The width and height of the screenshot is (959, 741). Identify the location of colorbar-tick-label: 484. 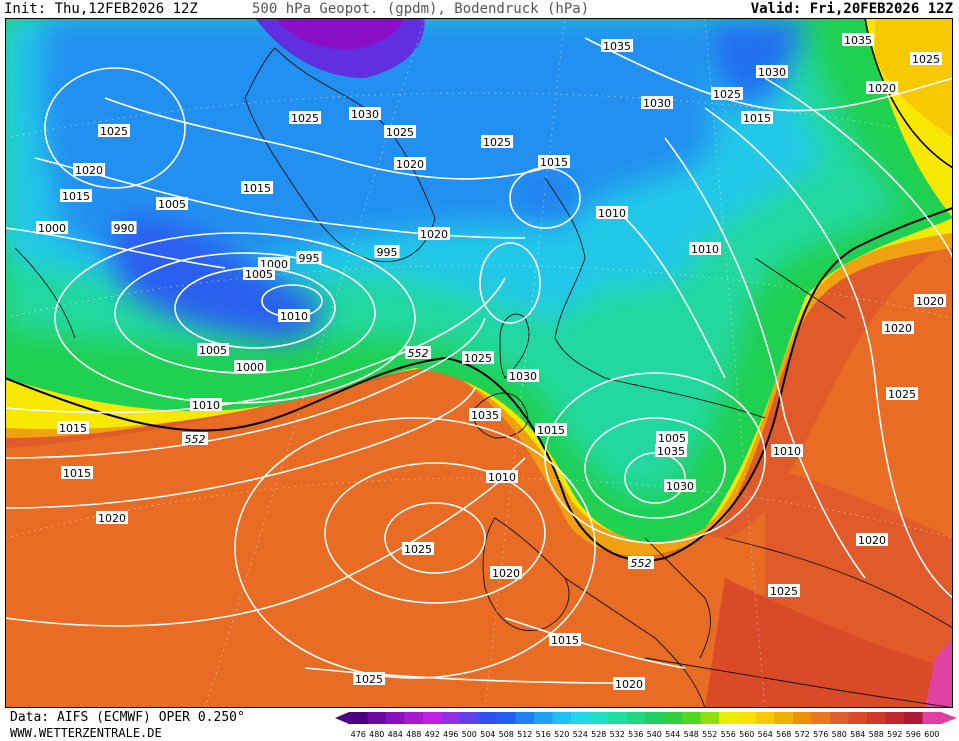
(395, 734).